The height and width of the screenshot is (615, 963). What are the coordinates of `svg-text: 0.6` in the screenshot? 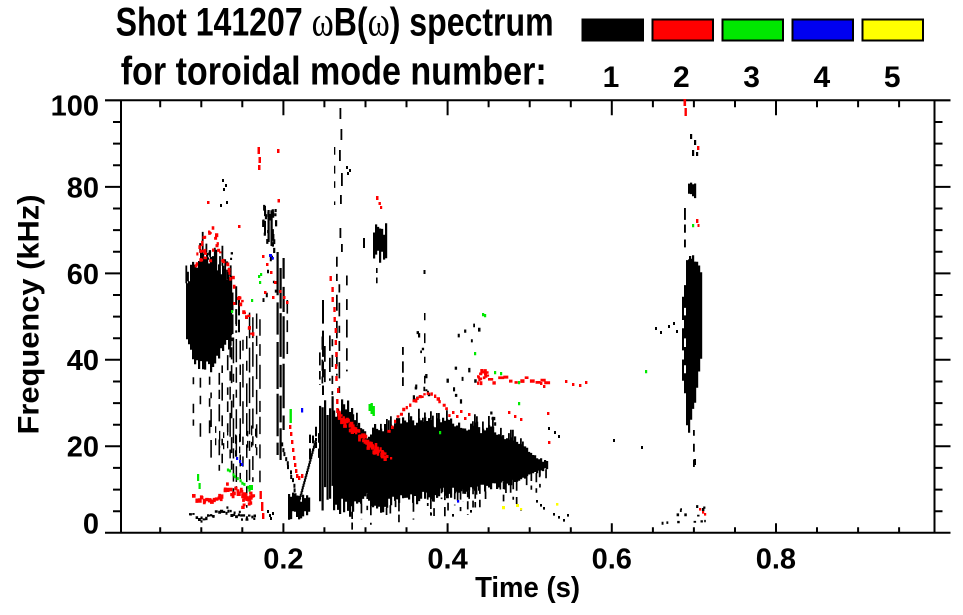 It's located at (612, 560).